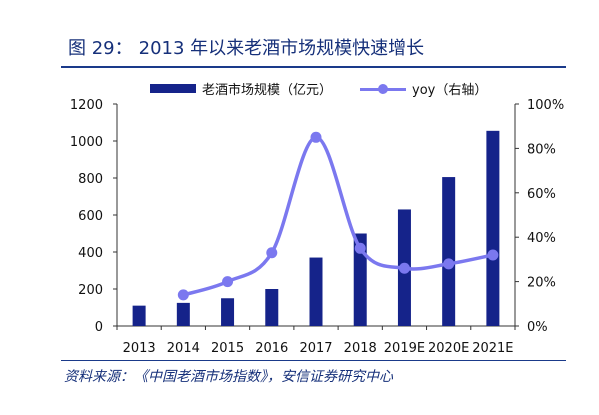 The width and height of the screenshot is (599, 415). What do you see at coordinates (86, 142) in the screenshot?
I see `y-left-tick-label: 1000` at bounding box center [86, 142].